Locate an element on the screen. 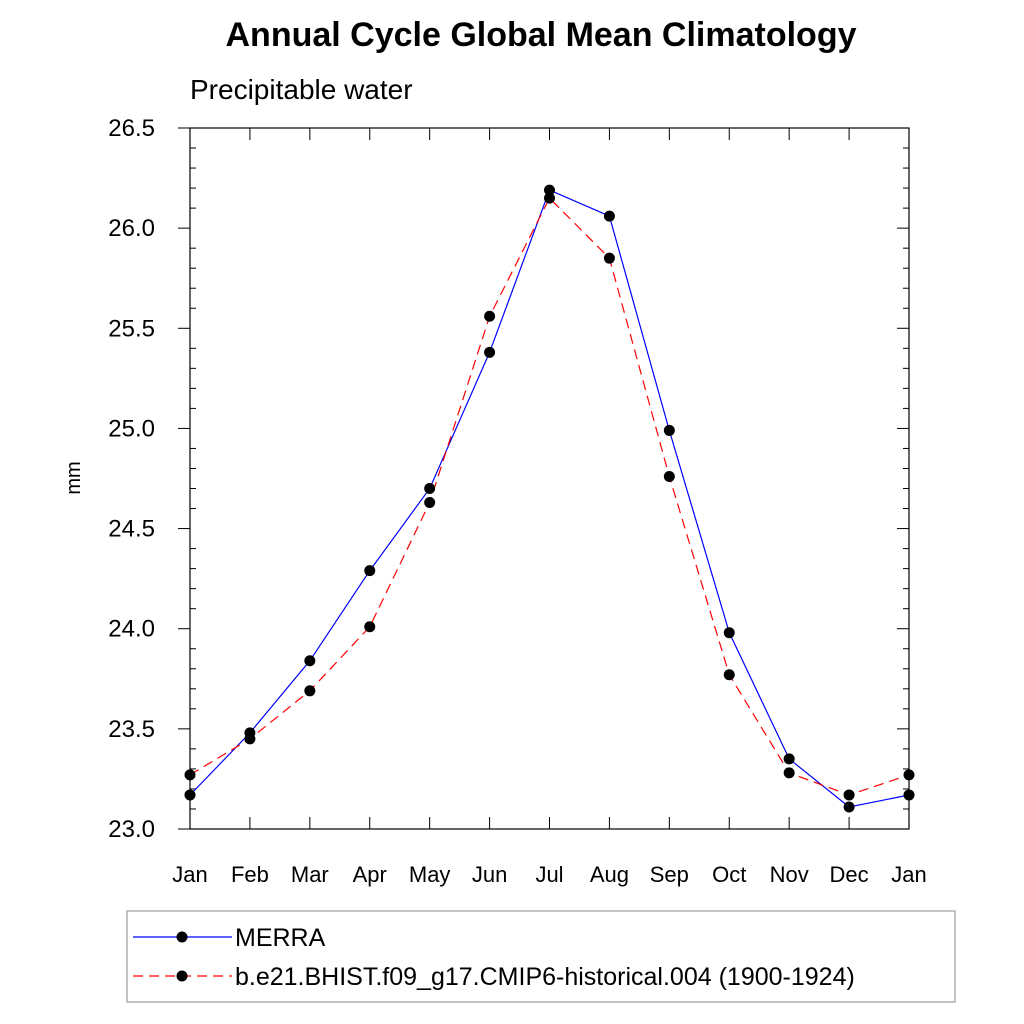  x-tick-label: Dec is located at coordinates (849, 874).